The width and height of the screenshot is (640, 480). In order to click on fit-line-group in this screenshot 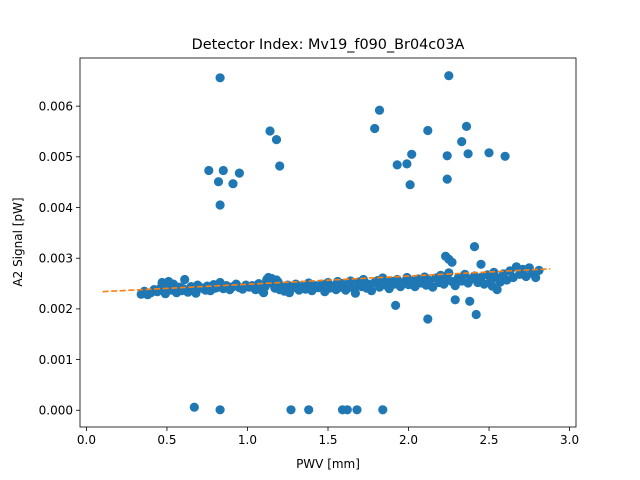, I will do `click(326, 280)`.